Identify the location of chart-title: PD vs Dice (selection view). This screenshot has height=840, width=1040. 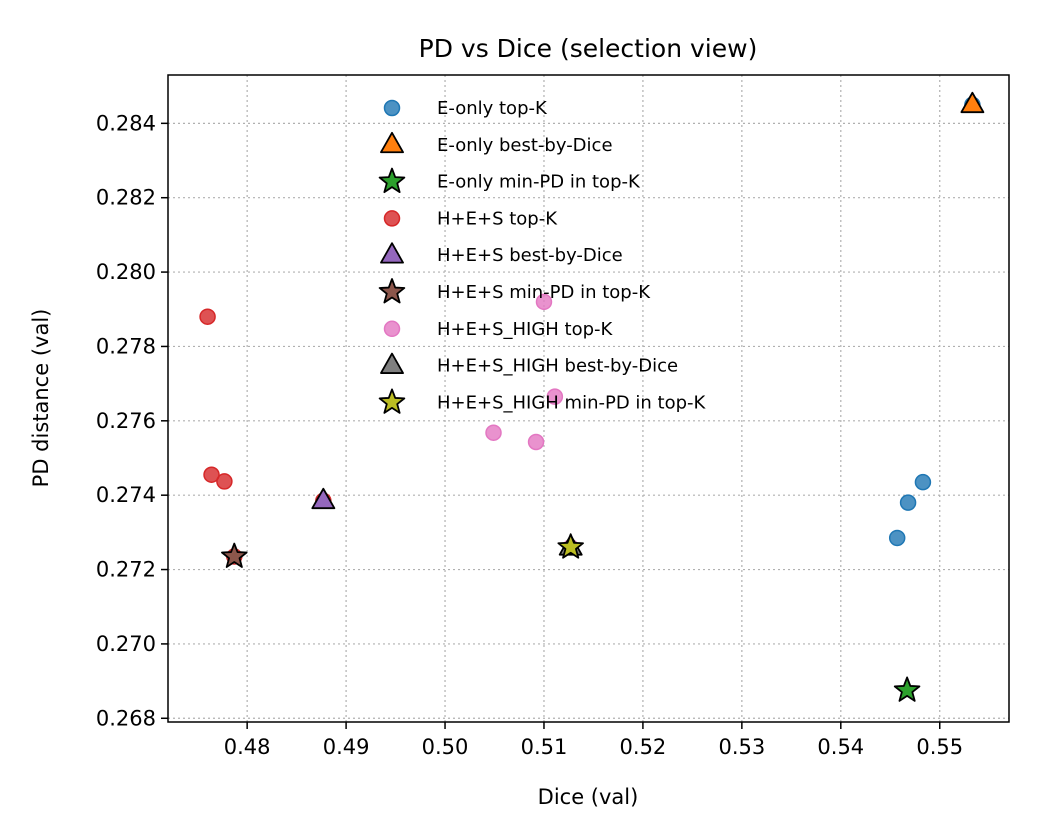
(588, 48).